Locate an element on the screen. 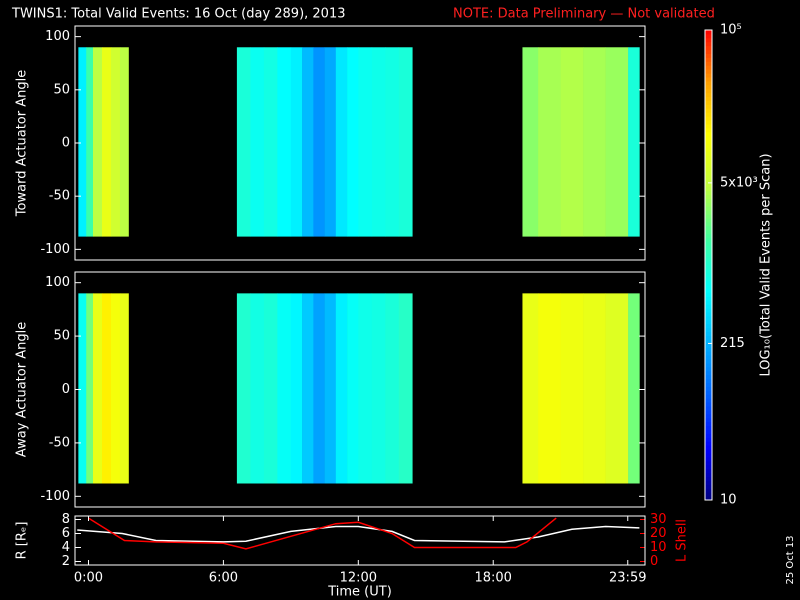 The width and height of the screenshot is (800, 600). x-tick-label: 23:59 is located at coordinates (627, 578).